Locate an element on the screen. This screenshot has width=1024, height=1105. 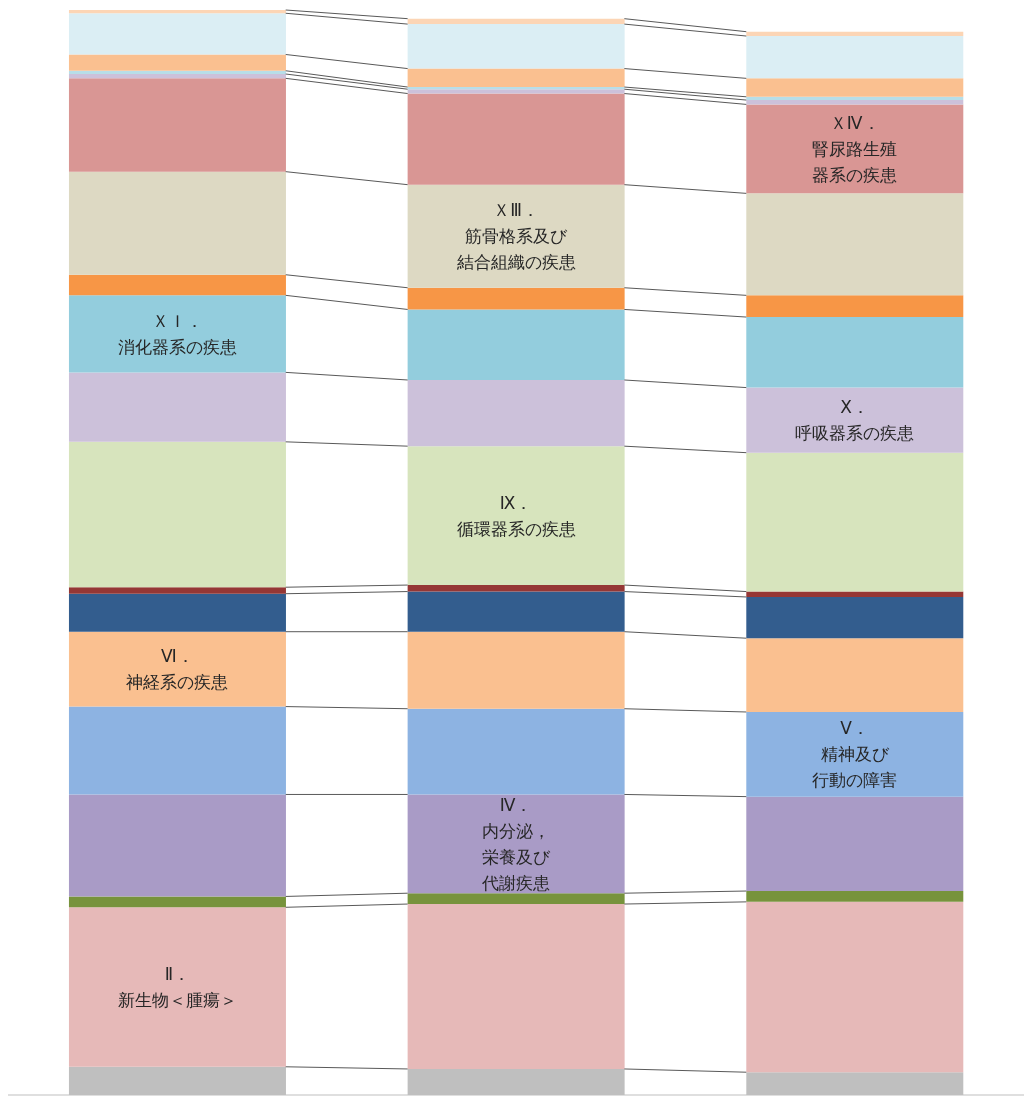
series-label: Ⅸ．循環器系の疾患 is located at coordinates (516, 515).